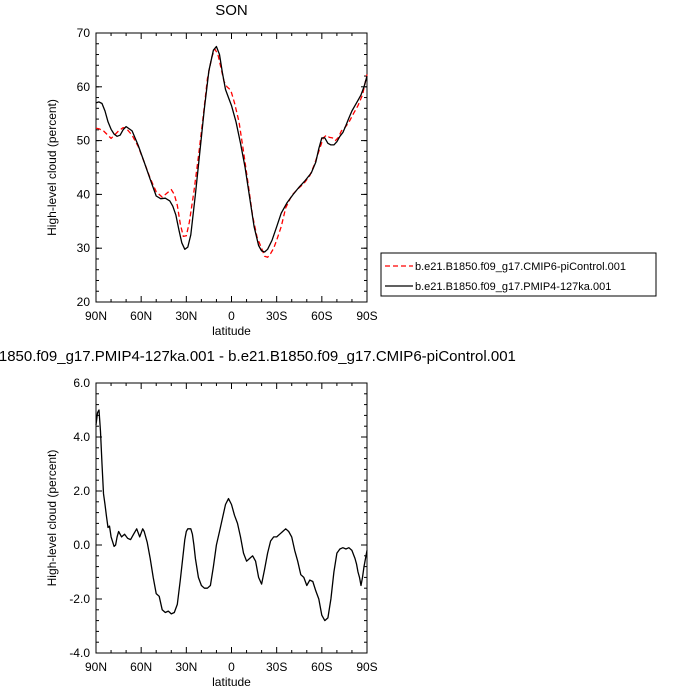  What do you see at coordinates (84, 141) in the screenshot?
I see `y-tick-label: 50` at bounding box center [84, 141].